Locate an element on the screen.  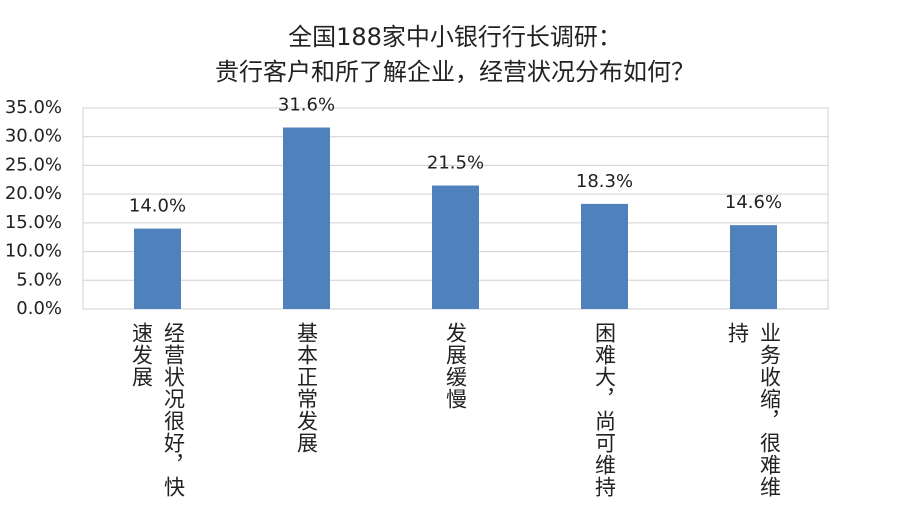
chart-title: 全国188家中小银行行长调研： is located at coordinates (455, 37).